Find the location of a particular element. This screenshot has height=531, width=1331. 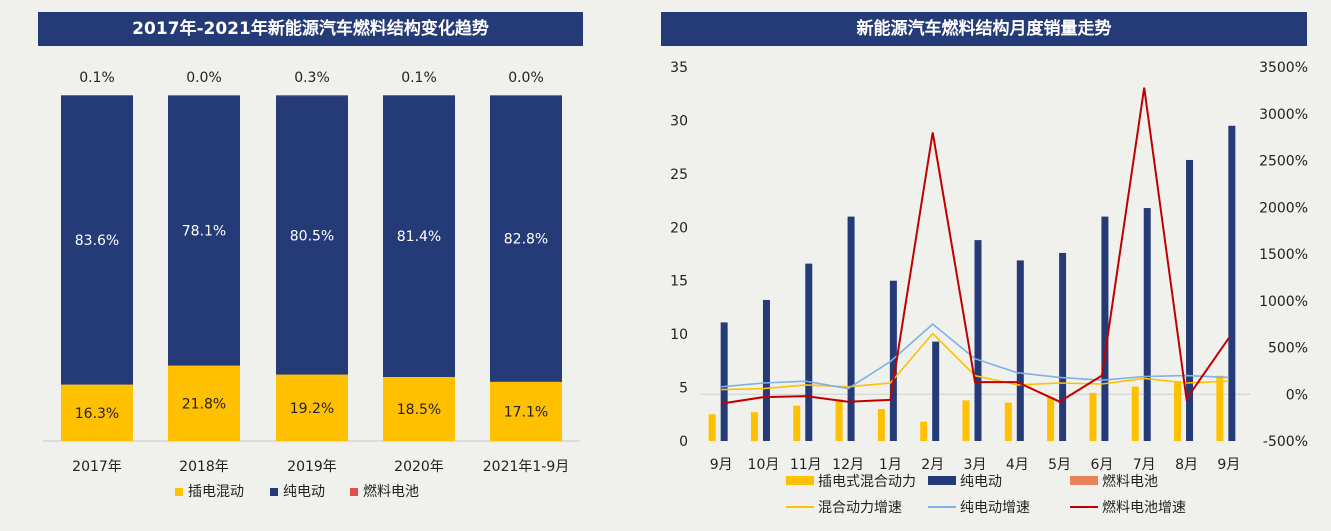

line-phev-growth is located at coordinates (975, 361).